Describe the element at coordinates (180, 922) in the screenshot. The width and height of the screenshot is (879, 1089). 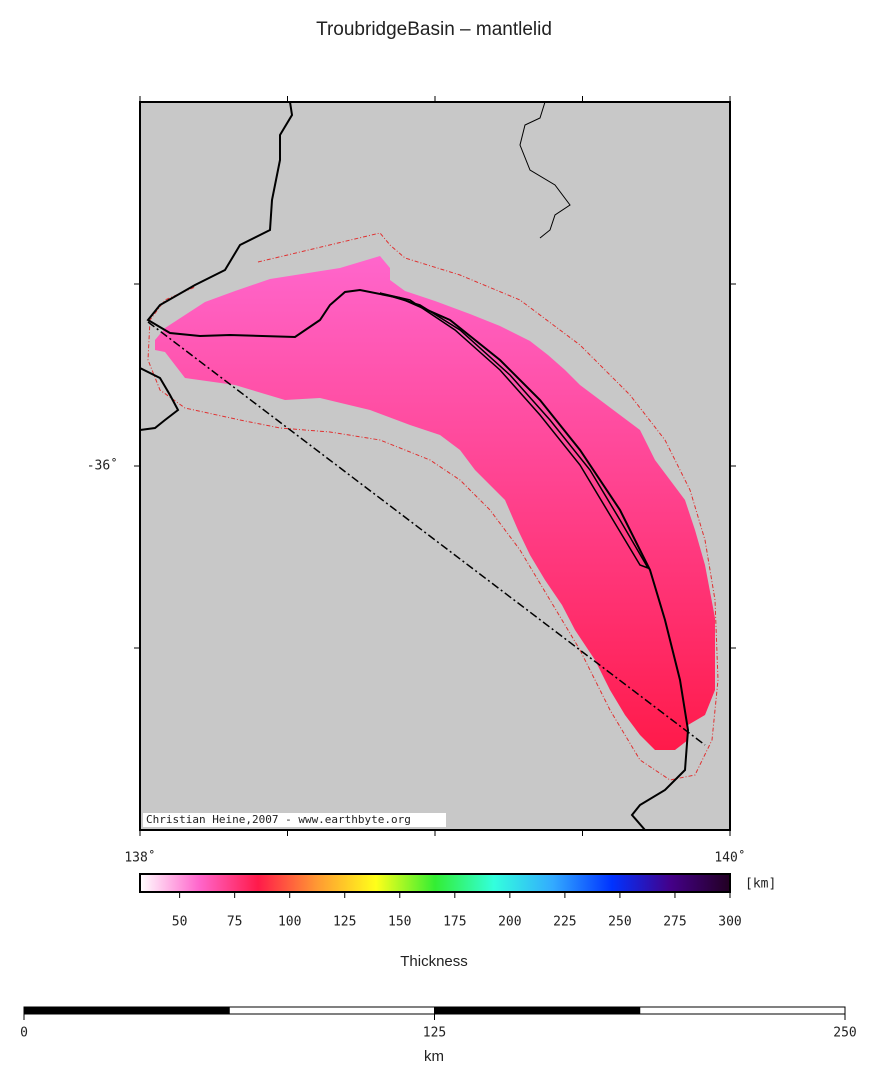
I see `colorbar-tick-label: 50` at that location.